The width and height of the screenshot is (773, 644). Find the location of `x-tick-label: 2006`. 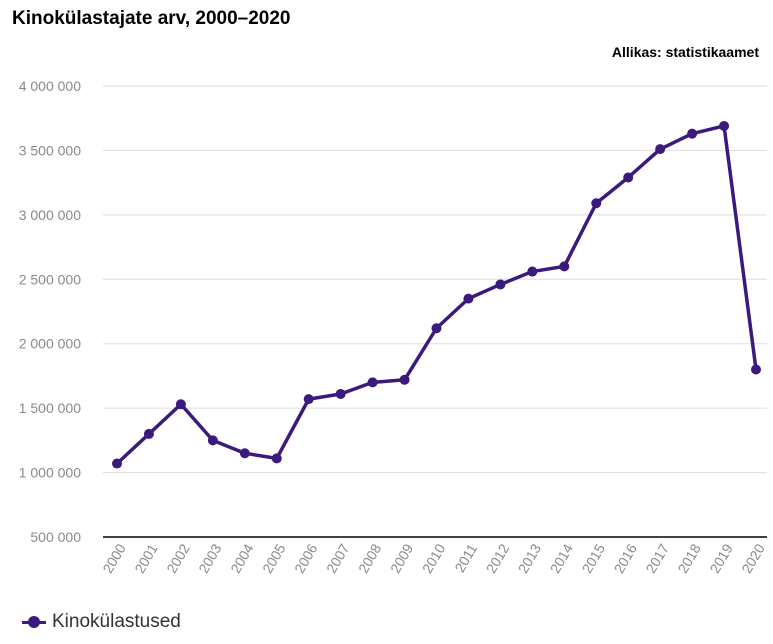

x-tick-label: 2006 is located at coordinates (306, 558).